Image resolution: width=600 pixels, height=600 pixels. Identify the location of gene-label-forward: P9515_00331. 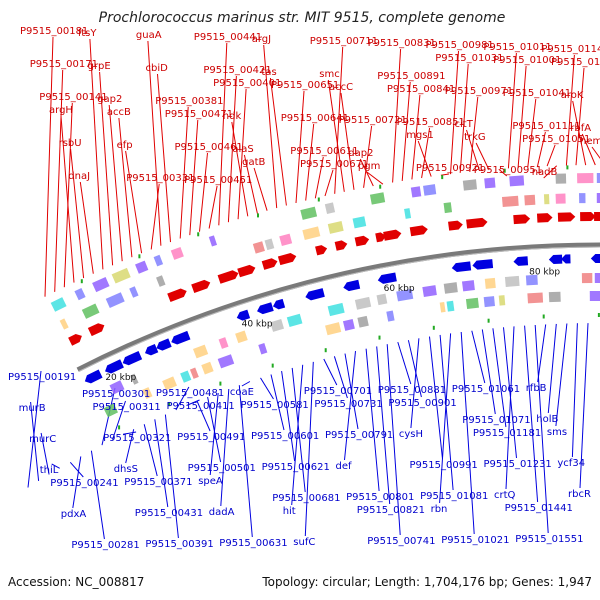
(160, 178).